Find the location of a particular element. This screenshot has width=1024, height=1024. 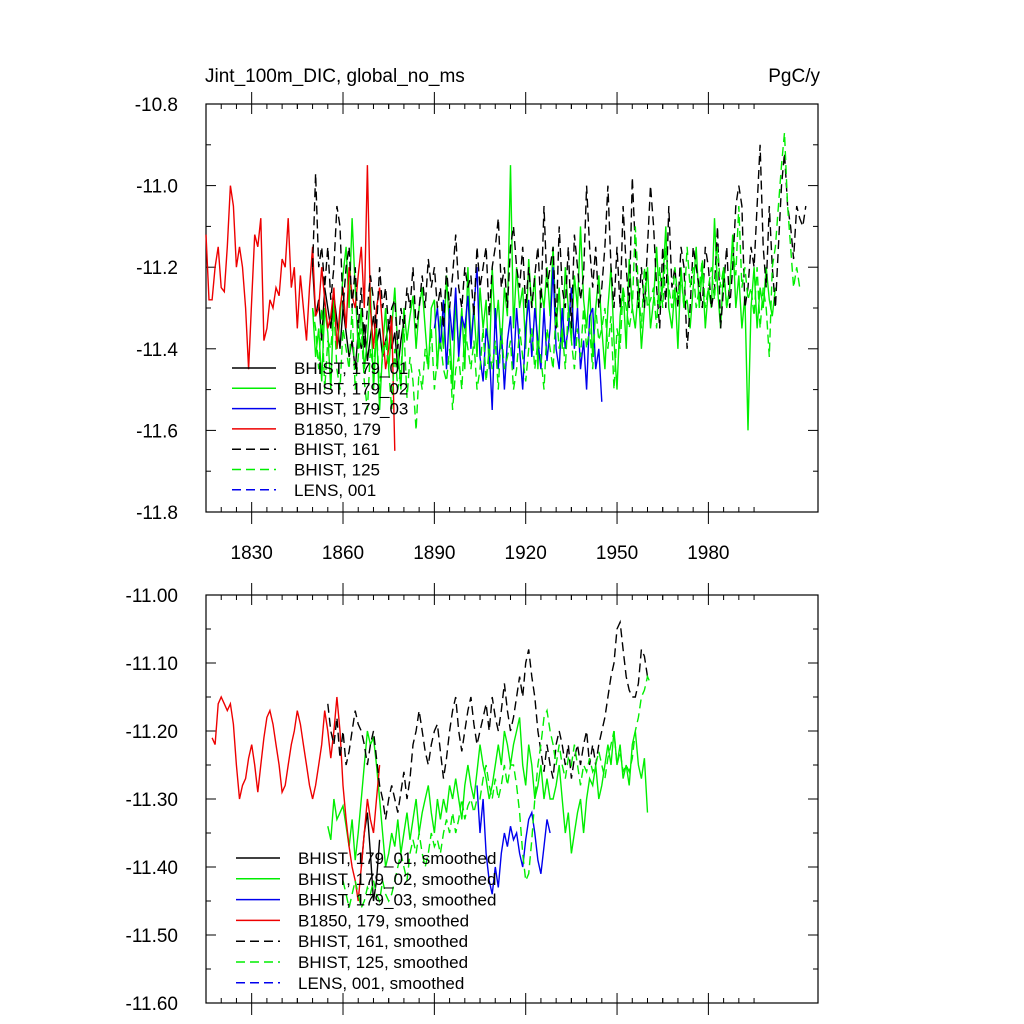

legend-label: BHIST, 125 is located at coordinates (337, 470).